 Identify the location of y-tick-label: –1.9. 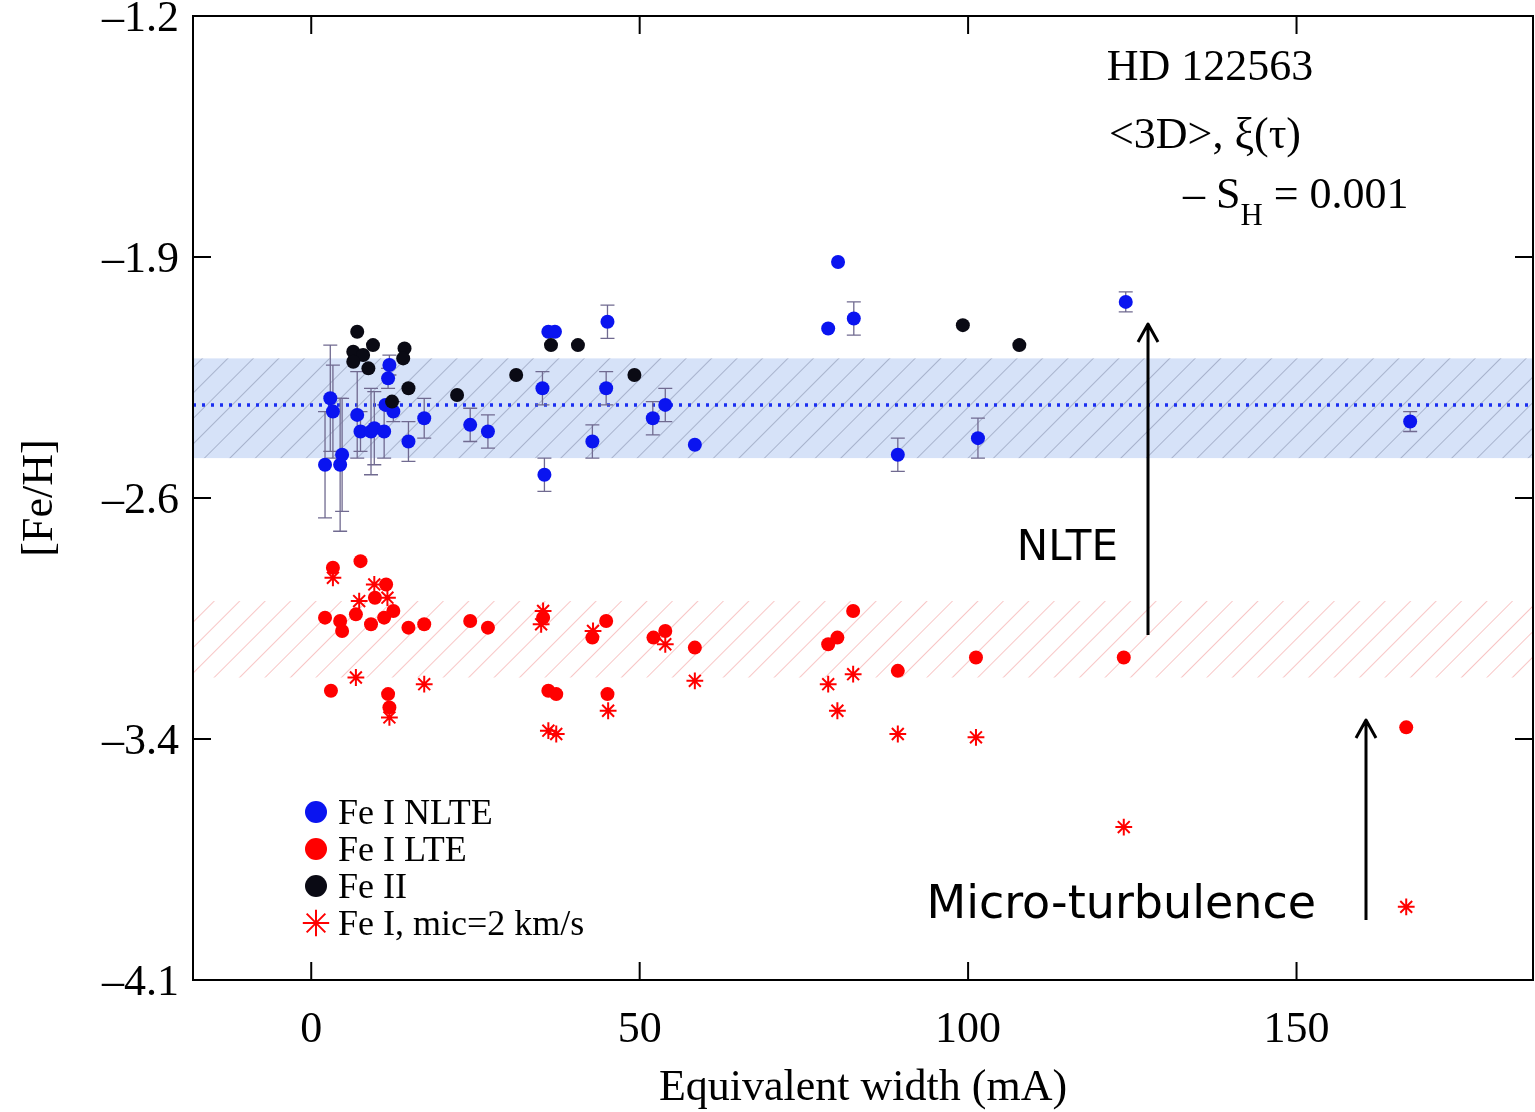
(140, 257).